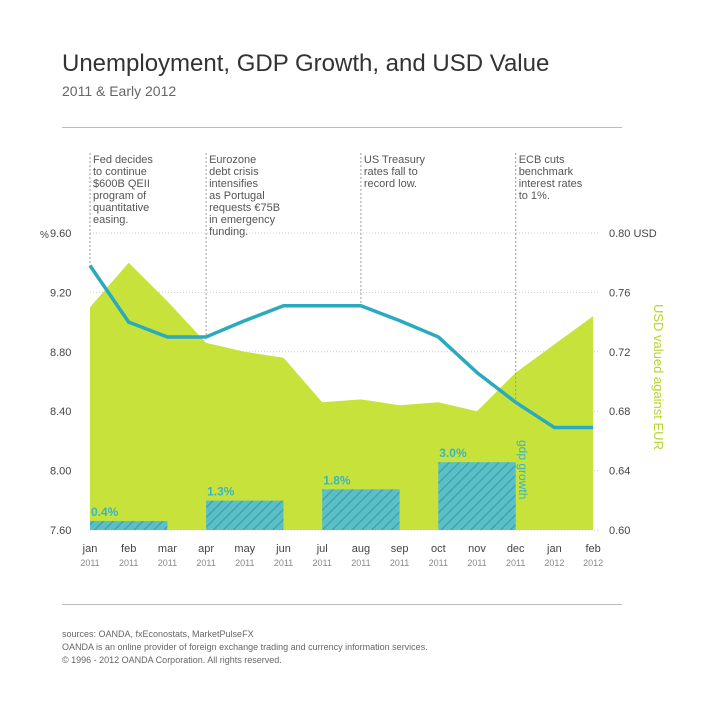 The image size is (720, 720). I want to click on annotation-text: intensifies, so click(233, 184).